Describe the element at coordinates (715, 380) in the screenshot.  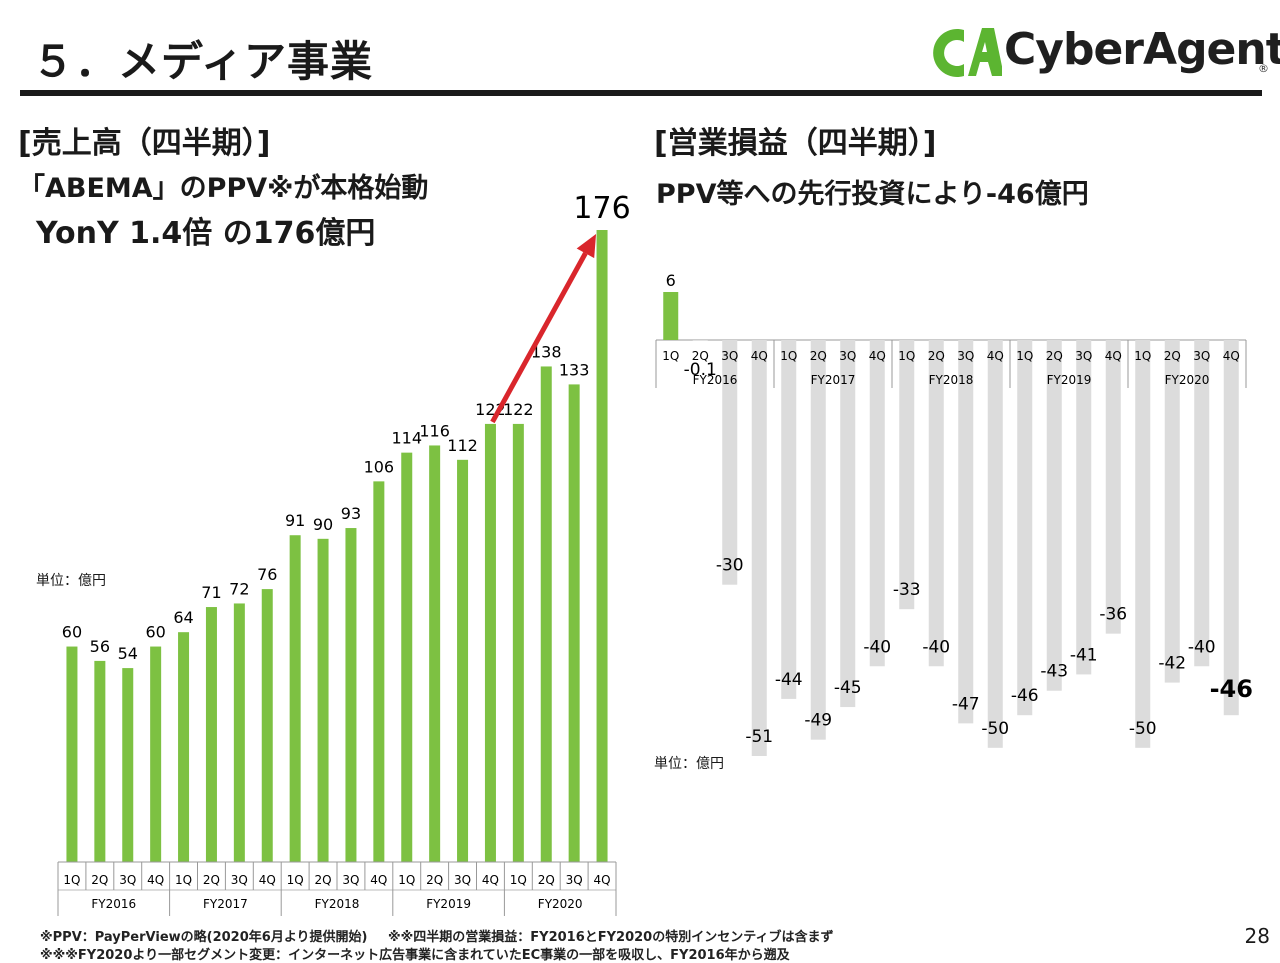
I see `fiscal-year-label: FY2016` at that location.